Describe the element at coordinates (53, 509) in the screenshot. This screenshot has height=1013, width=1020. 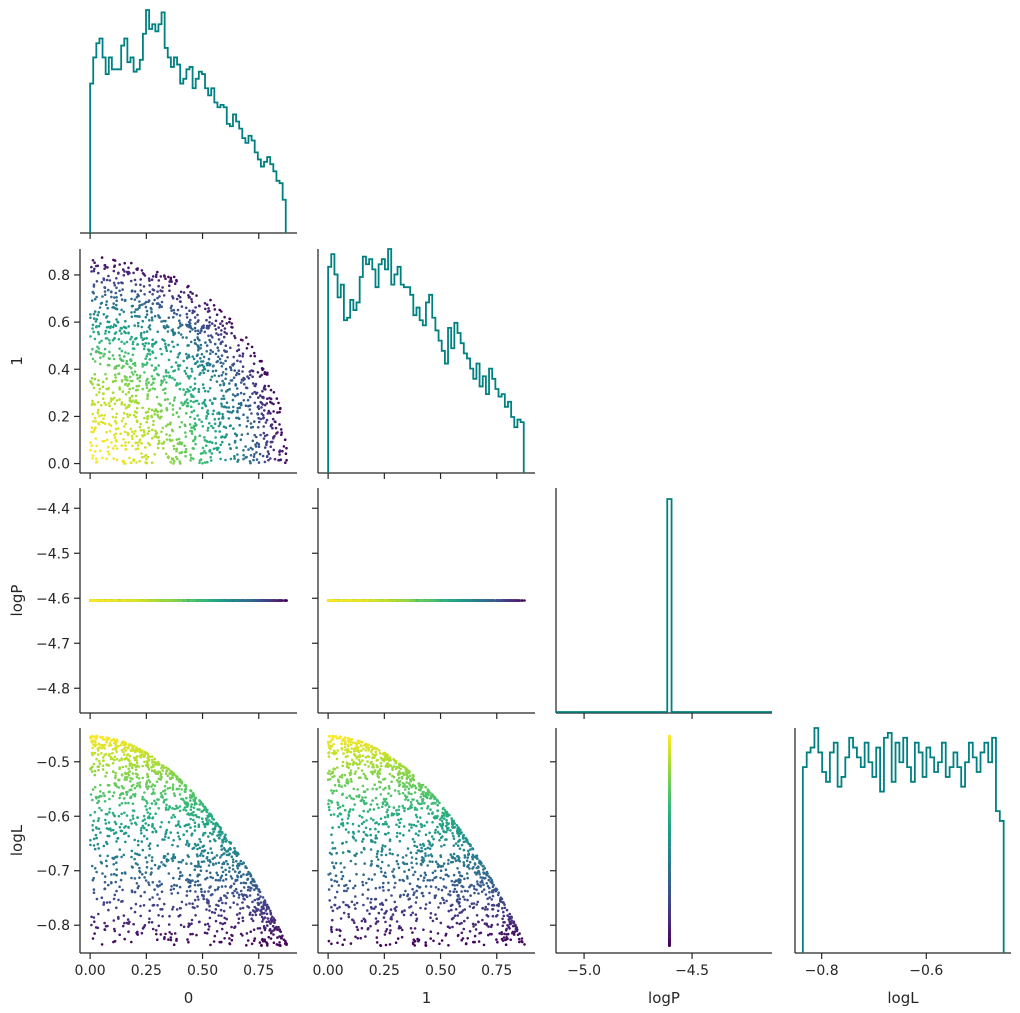
I see `y-tick-label: −4.4` at that location.